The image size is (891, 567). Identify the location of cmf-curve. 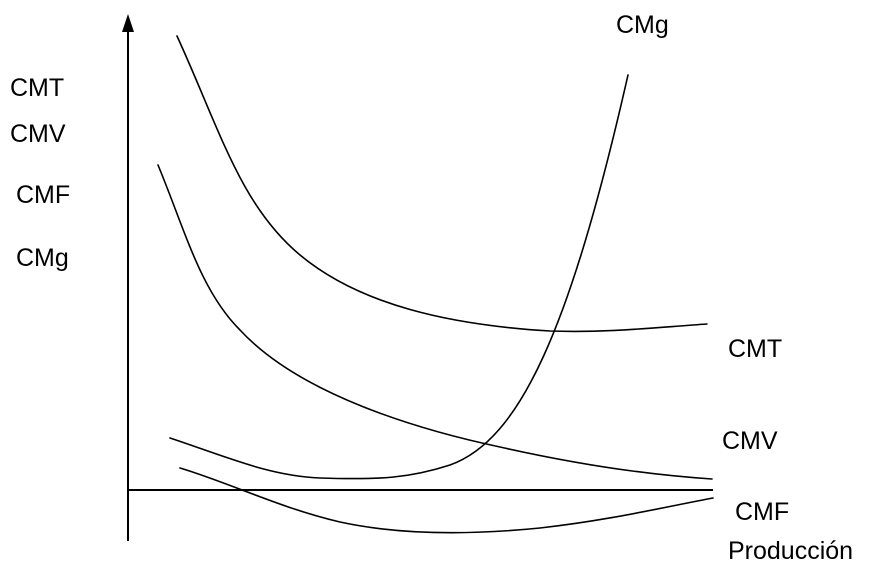
(446, 500).